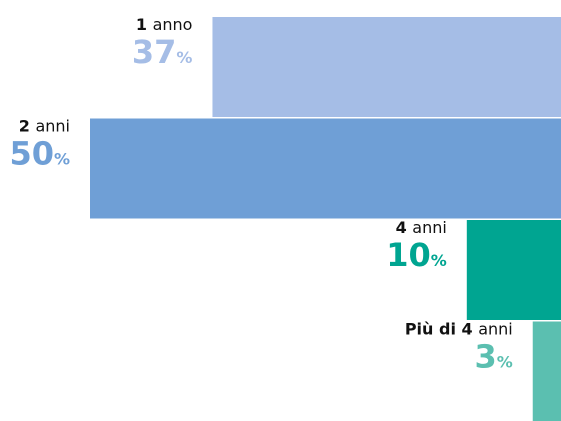 The width and height of the screenshot is (561, 421). Describe the element at coordinates (441, 329) in the screenshot. I see `category-label-bold: Più di 4` at that location.